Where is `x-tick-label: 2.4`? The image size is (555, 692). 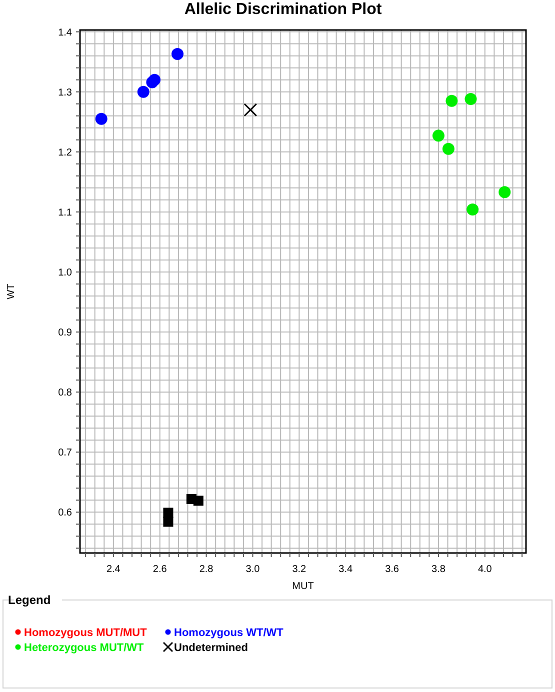 x-tick-label: 2.4 is located at coordinates (113, 569).